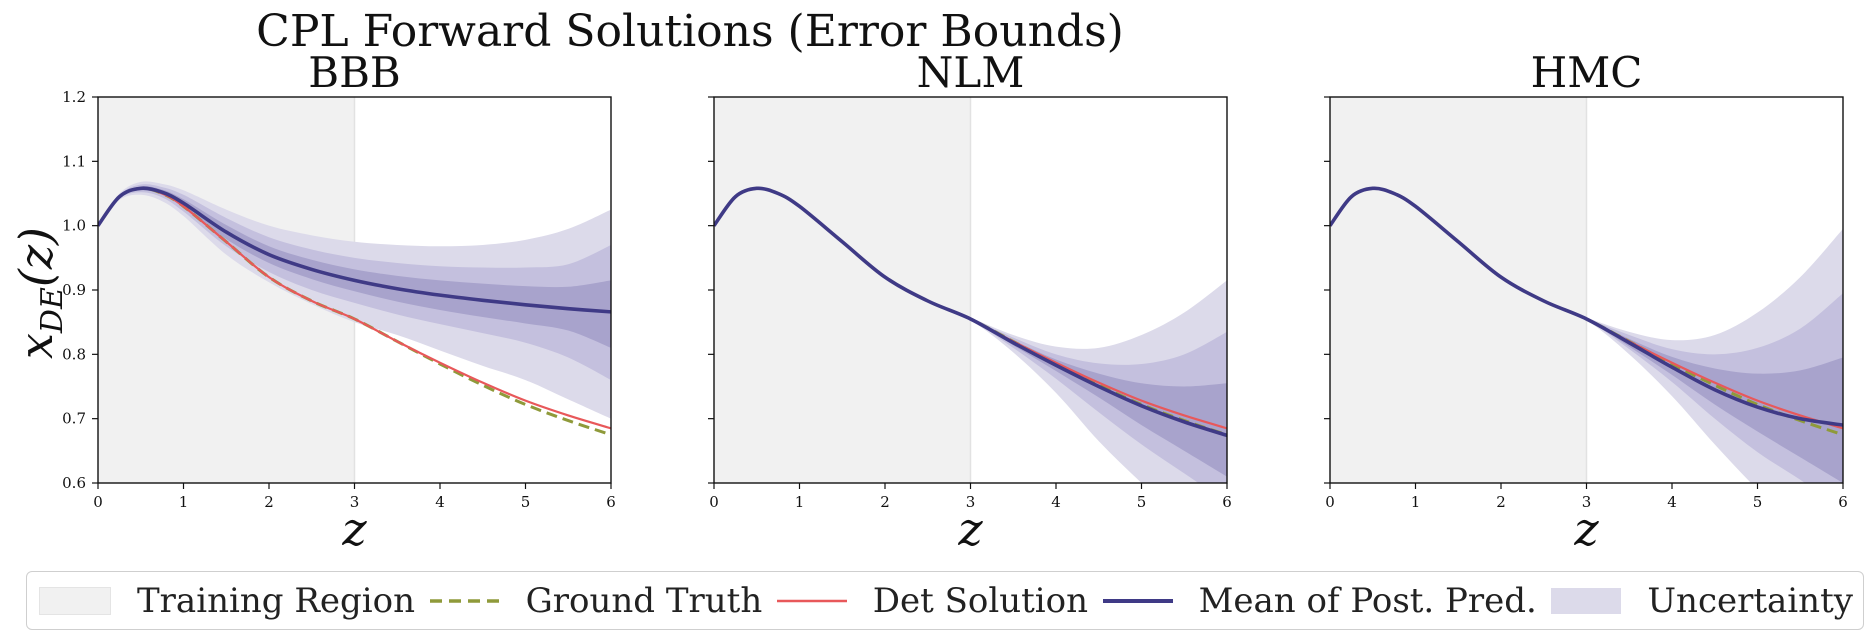  What do you see at coordinates (74, 97) in the screenshot?
I see `y-tick-label: 1.2` at bounding box center [74, 97].